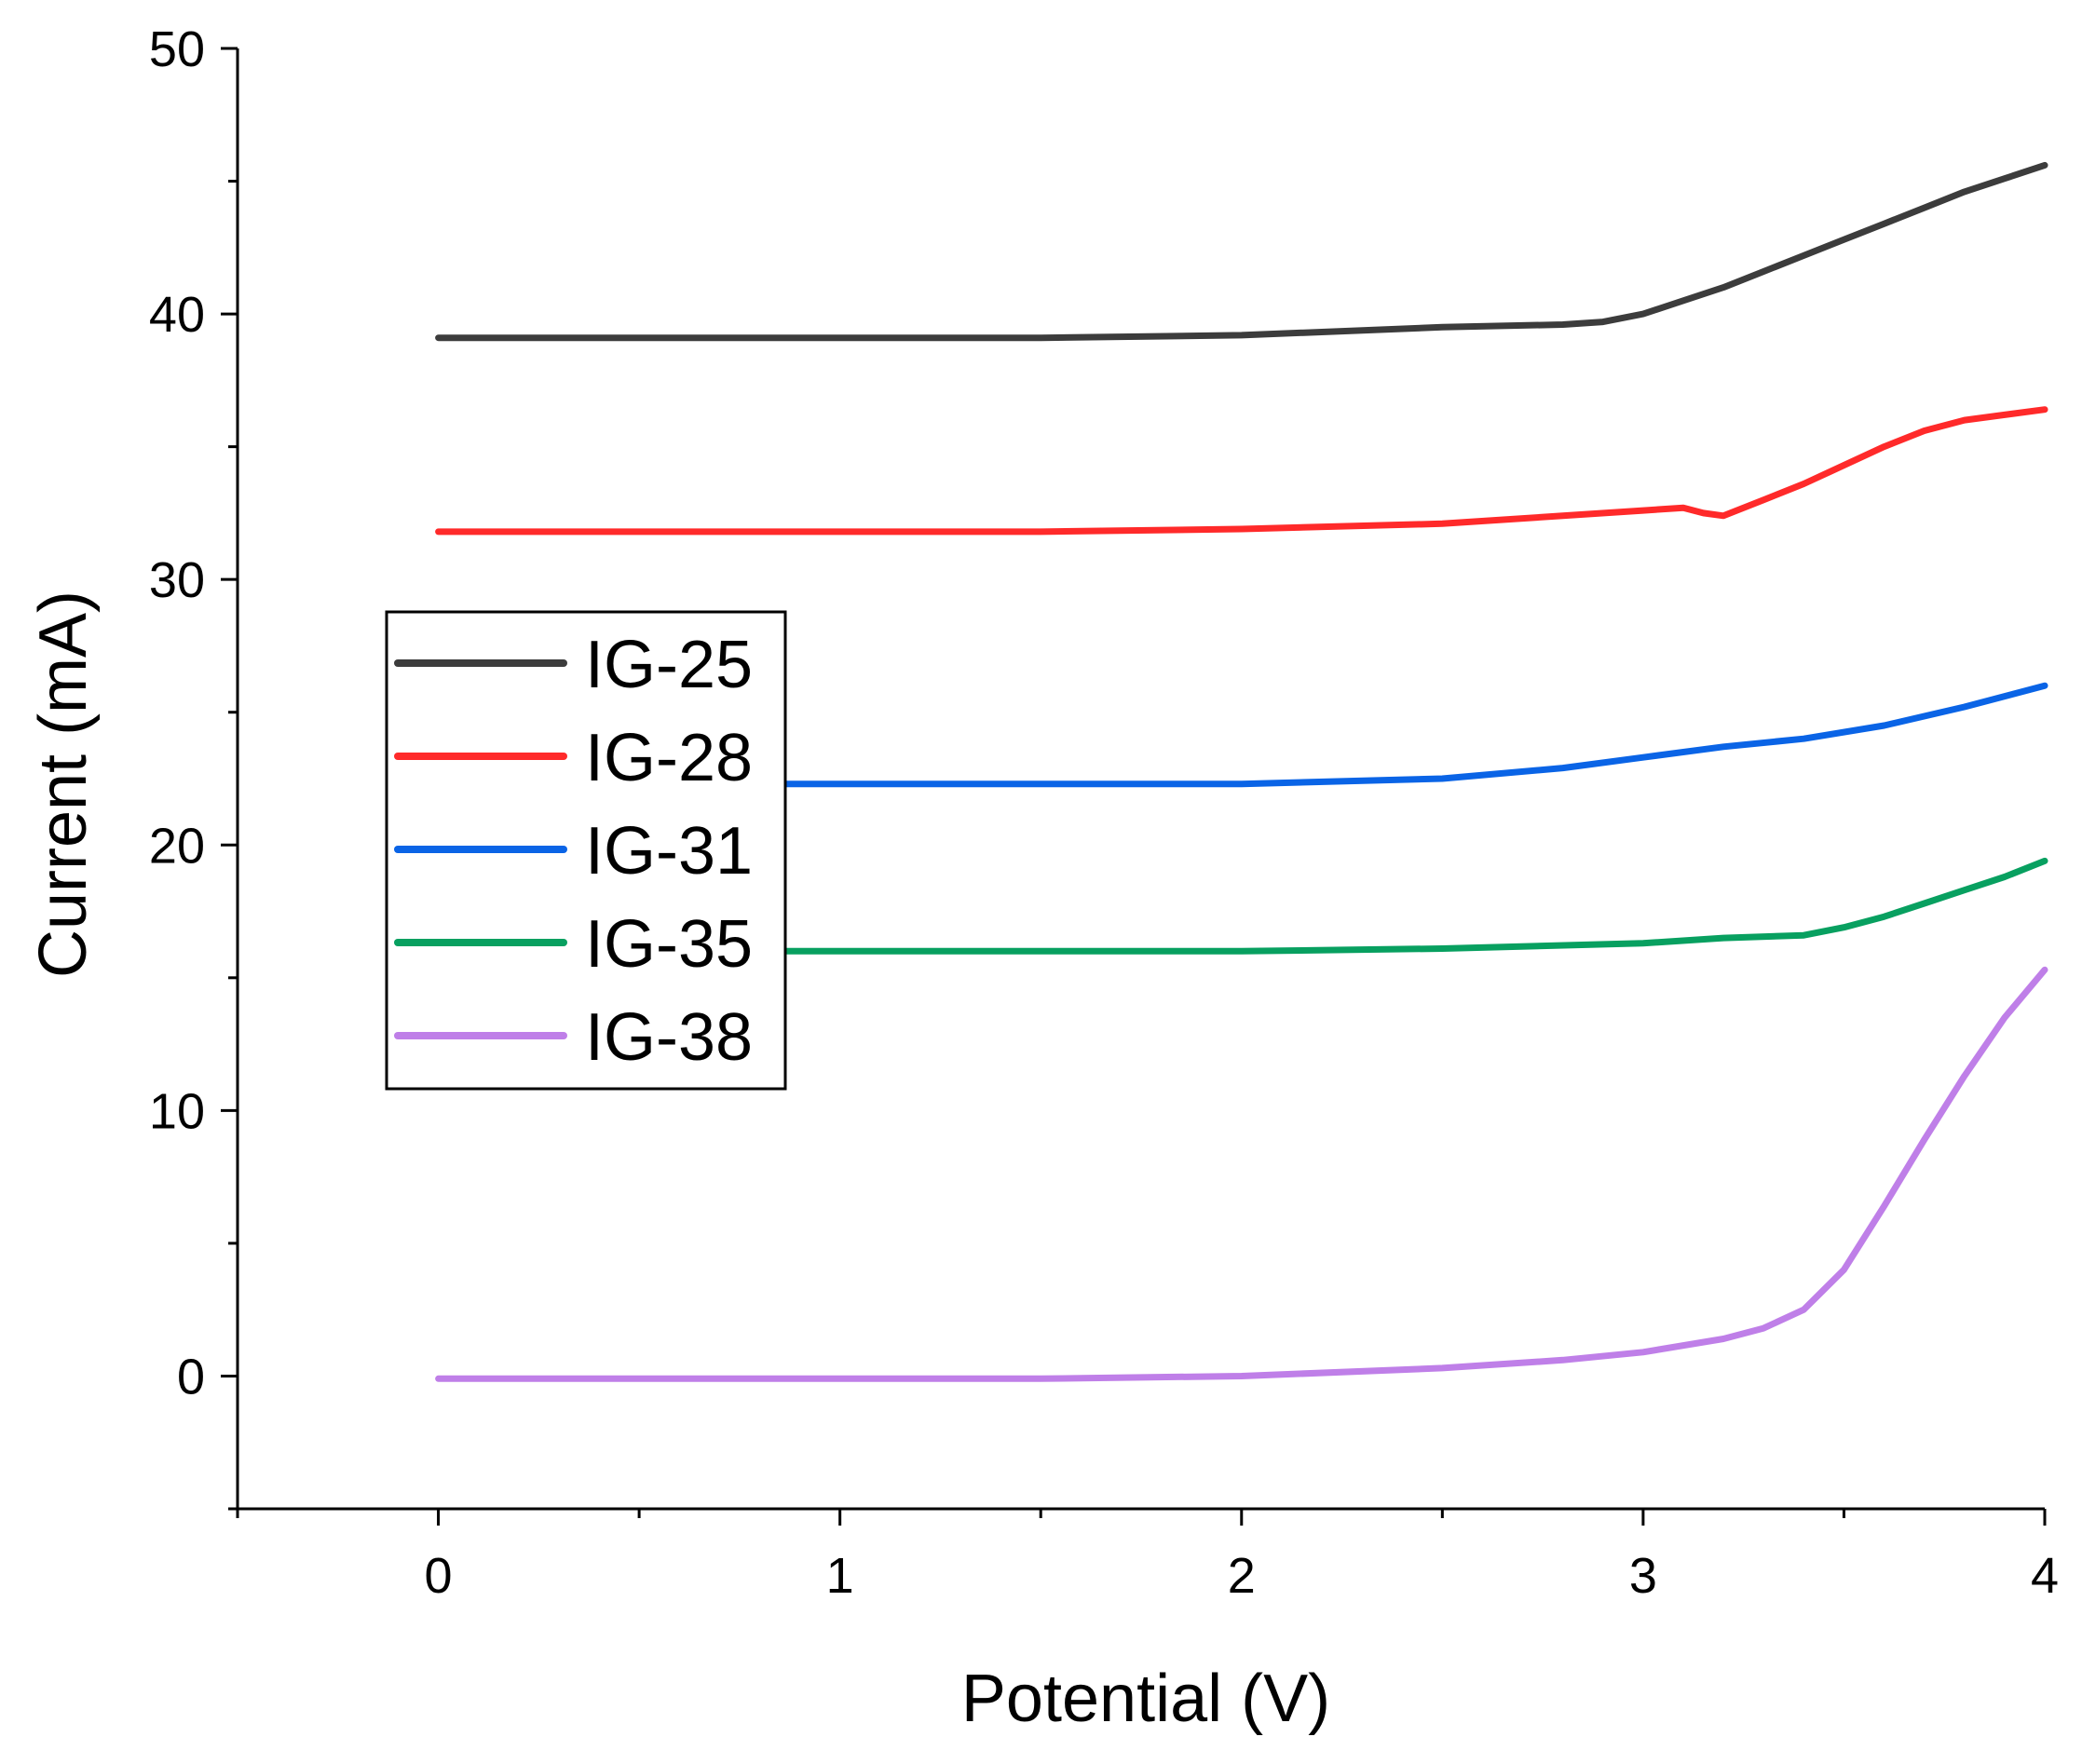  Describe the element at coordinates (669, 851) in the screenshot. I see `legend-label-ig-31: IG-31` at that location.